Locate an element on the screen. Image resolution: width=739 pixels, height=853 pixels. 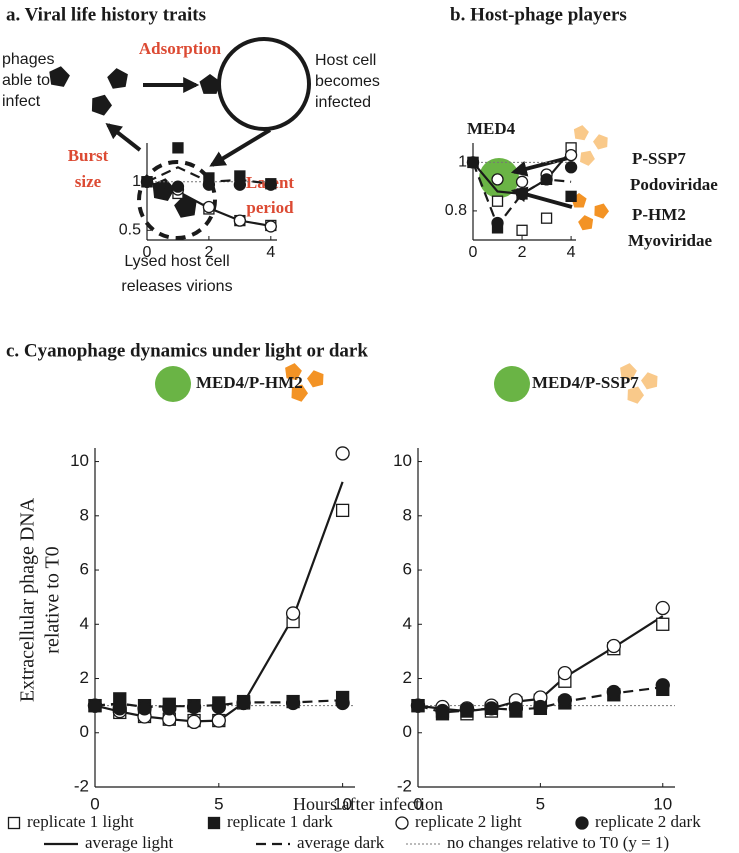
lysed-cell is located at coordinates (177, 200).